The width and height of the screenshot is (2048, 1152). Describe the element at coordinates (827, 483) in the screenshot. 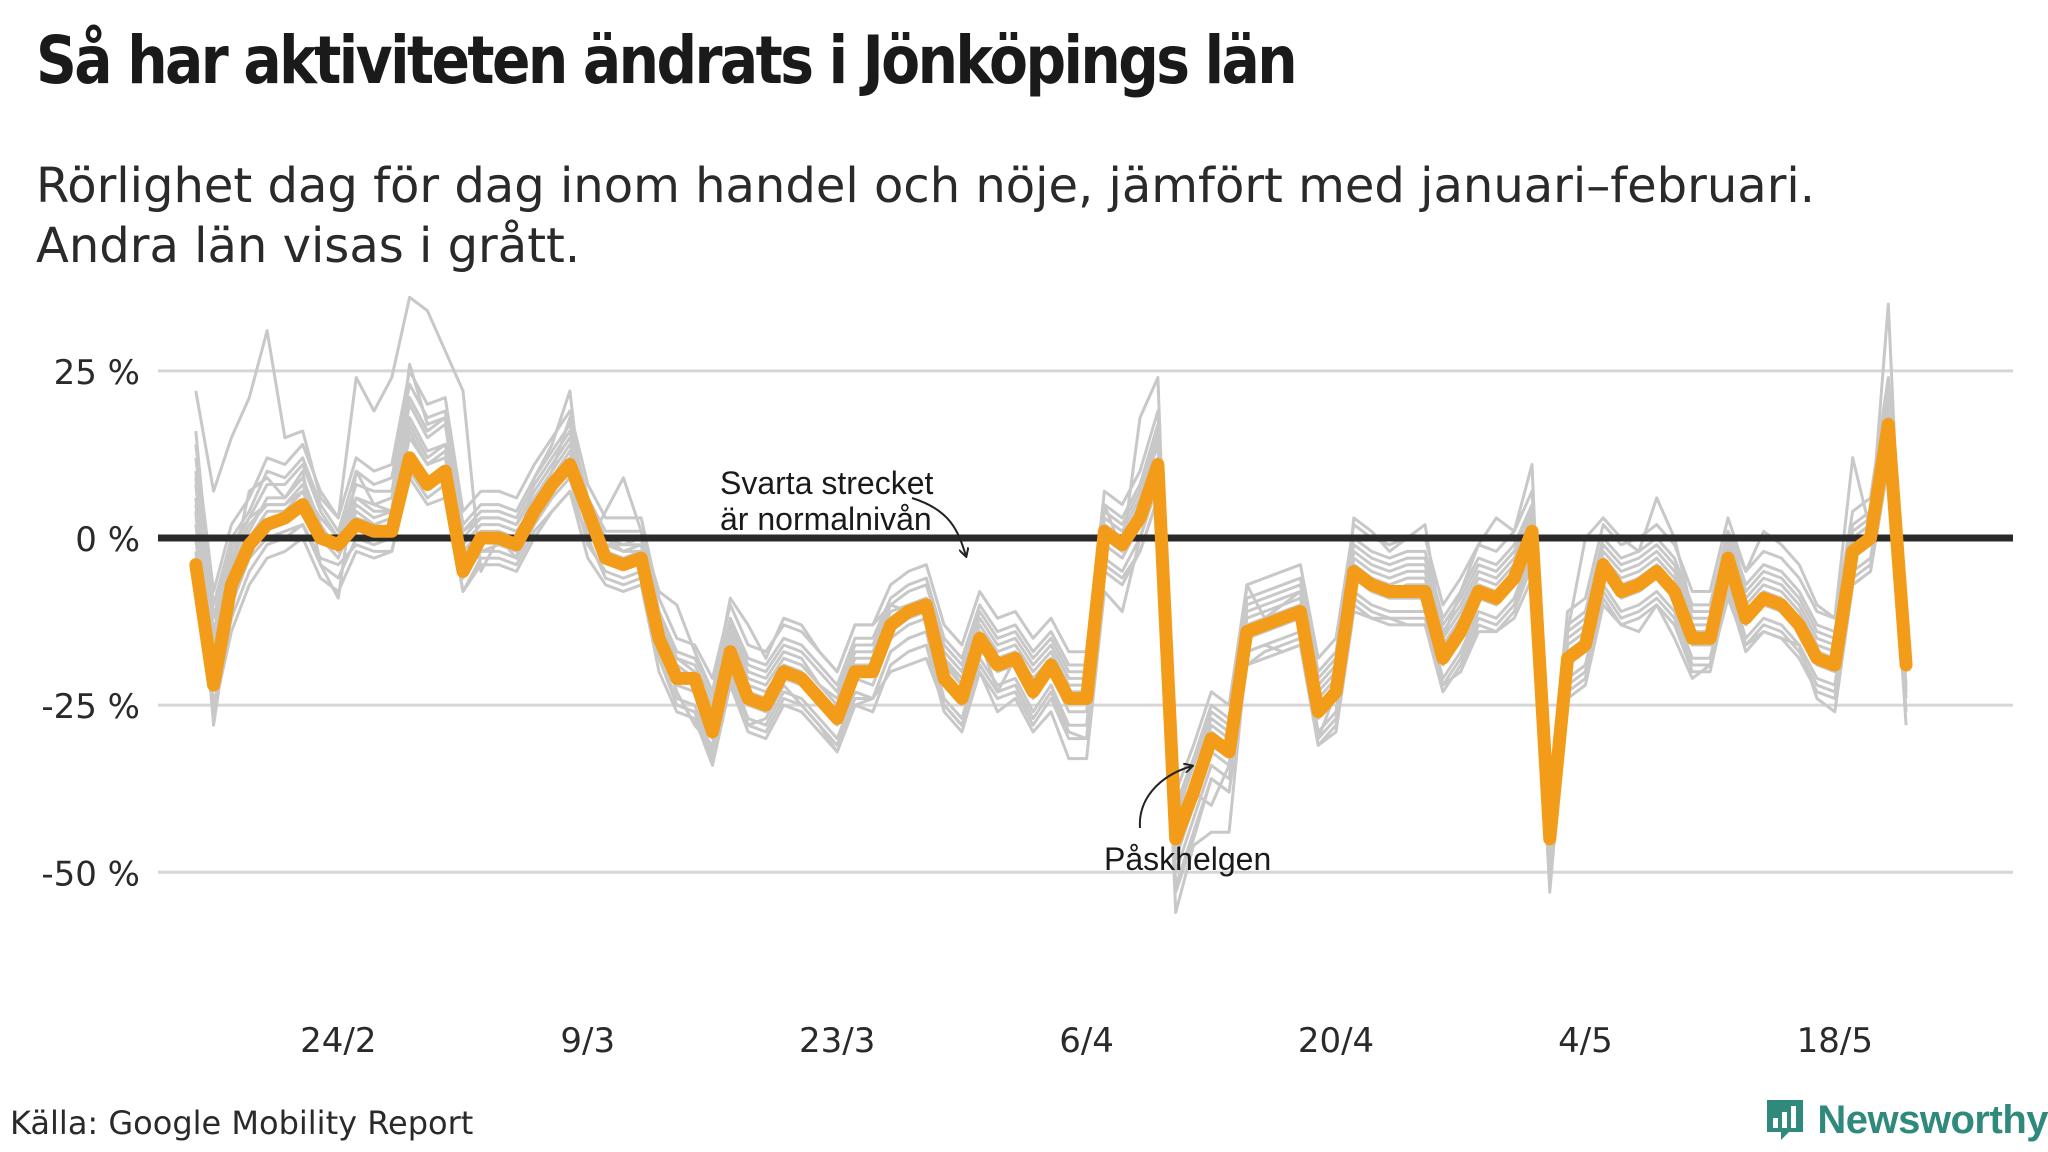

I see `annotation-baseline-line-1: Svarta strecket` at that location.